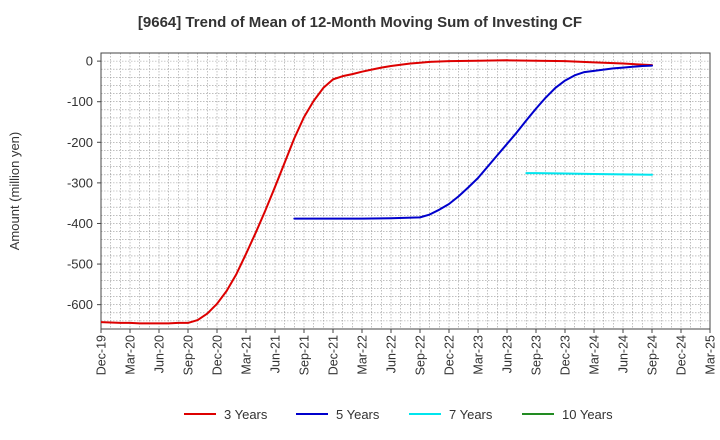 This screenshot has height=440, width=720. Describe the element at coordinates (508, 354) in the screenshot. I see `x-tick-label: Jun-23` at that location.